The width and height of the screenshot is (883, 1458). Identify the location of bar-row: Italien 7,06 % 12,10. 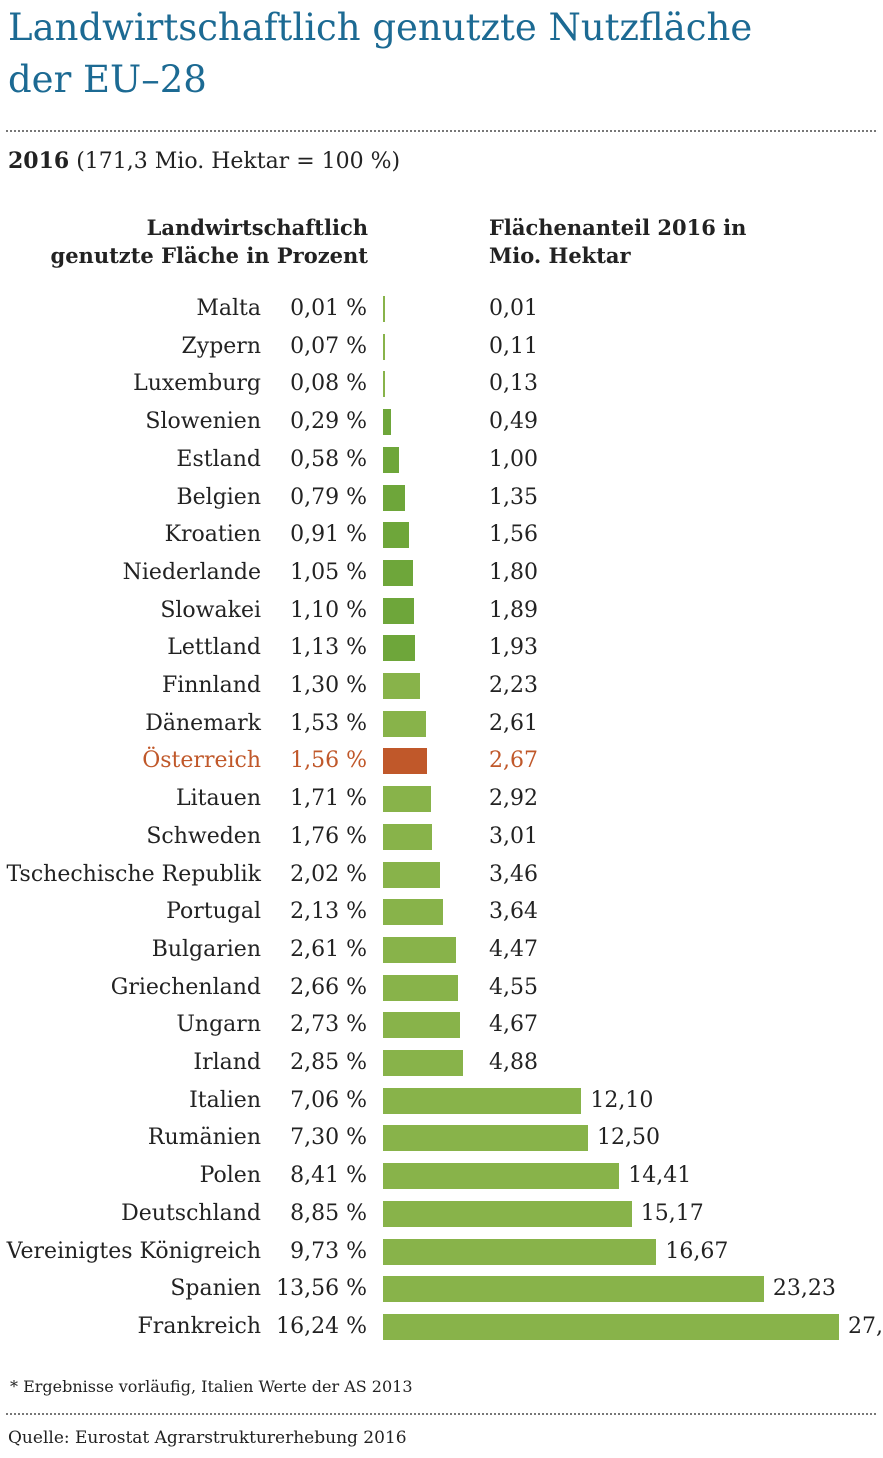
(441, 1100).